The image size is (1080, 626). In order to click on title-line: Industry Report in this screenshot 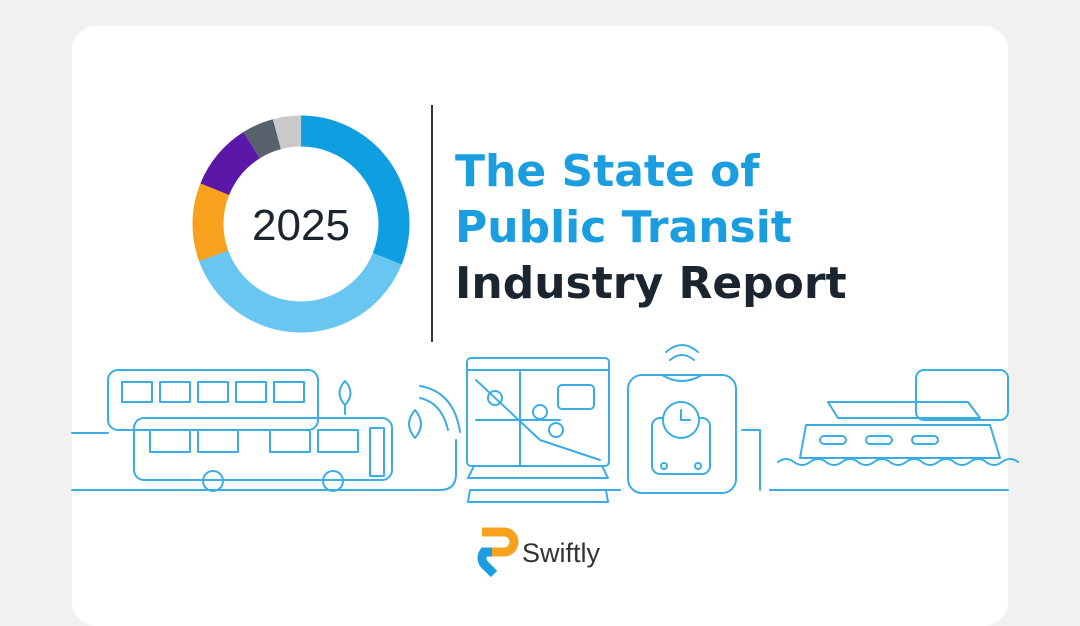, I will do `click(651, 283)`.